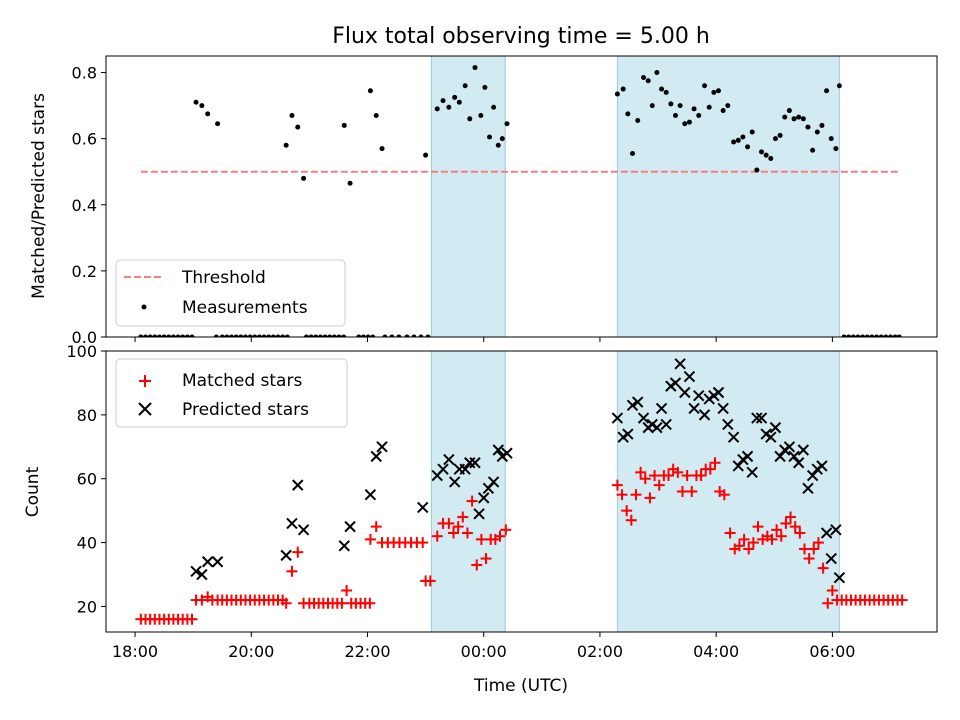 This screenshot has width=960, height=720. What do you see at coordinates (87, 479) in the screenshot?
I see `y-tick-label: 60` at bounding box center [87, 479].